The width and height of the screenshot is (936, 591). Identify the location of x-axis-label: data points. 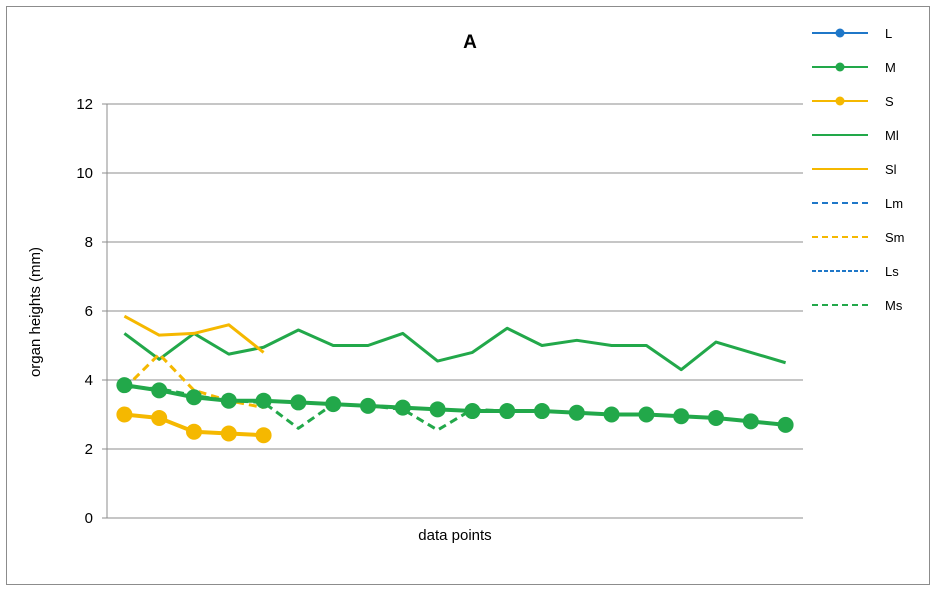
(454, 535).